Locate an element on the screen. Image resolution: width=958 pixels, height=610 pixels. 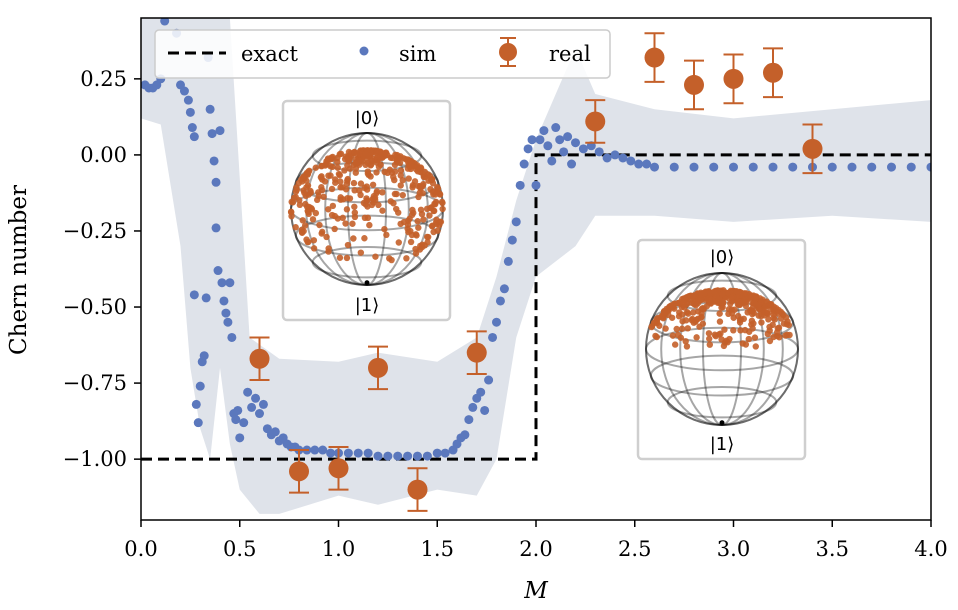
x-axis: 0.0 0.5 1.0 1.5 2.0 2.5 3.0 3.5 4.0 is located at coordinates (536, 540).